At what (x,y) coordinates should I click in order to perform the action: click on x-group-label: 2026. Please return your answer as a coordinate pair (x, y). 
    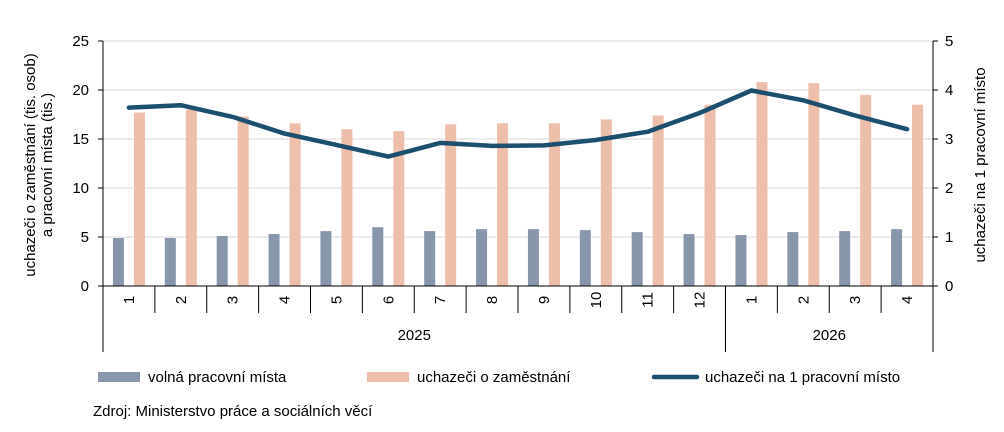
    Looking at the image, I should click on (829, 335).